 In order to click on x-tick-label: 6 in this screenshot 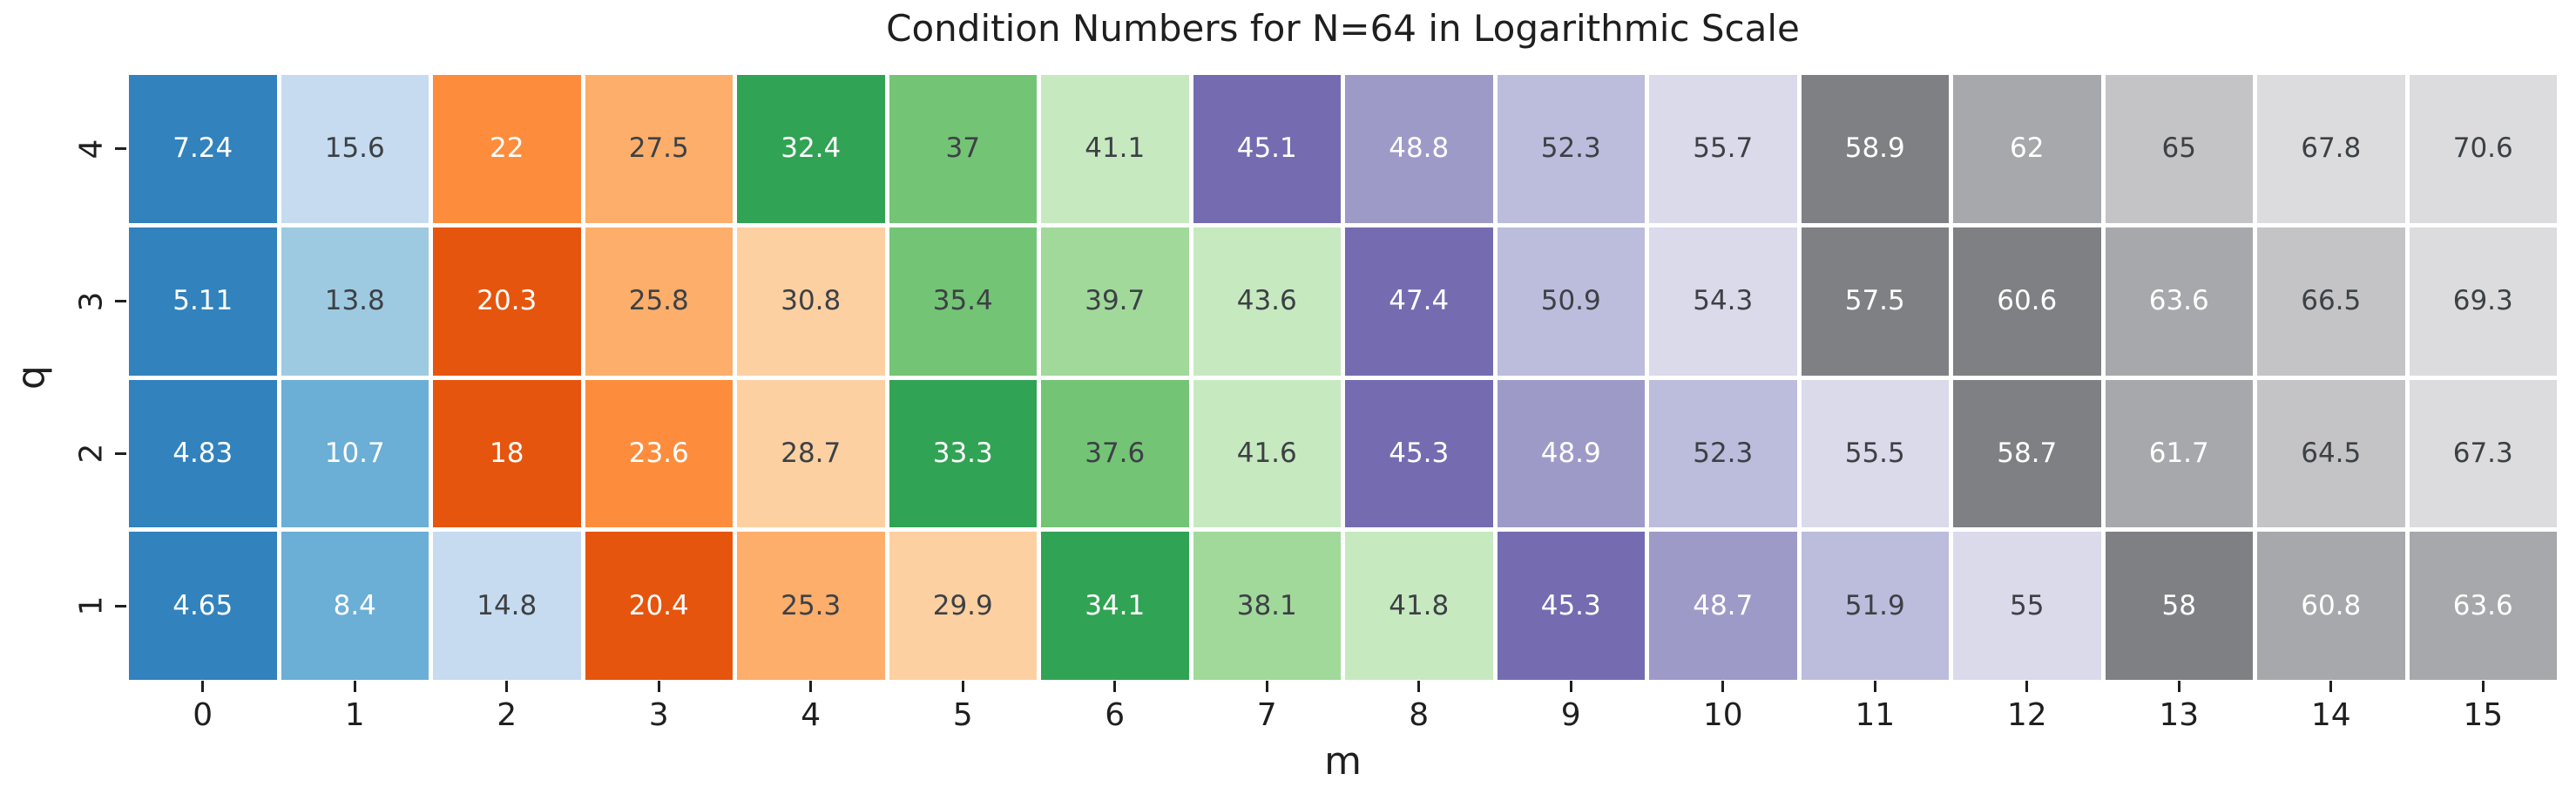, I will do `click(1115, 715)`.